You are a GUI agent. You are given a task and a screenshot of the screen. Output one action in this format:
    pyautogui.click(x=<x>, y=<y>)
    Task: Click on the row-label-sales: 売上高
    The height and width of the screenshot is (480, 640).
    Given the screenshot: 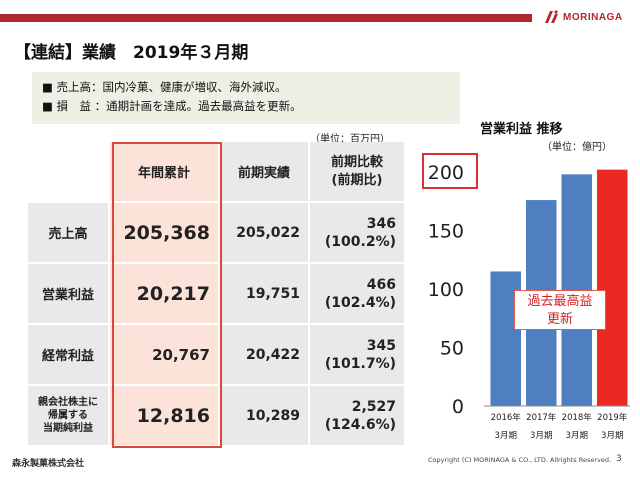 What is the action you would take?
    pyautogui.click(x=69, y=233)
    